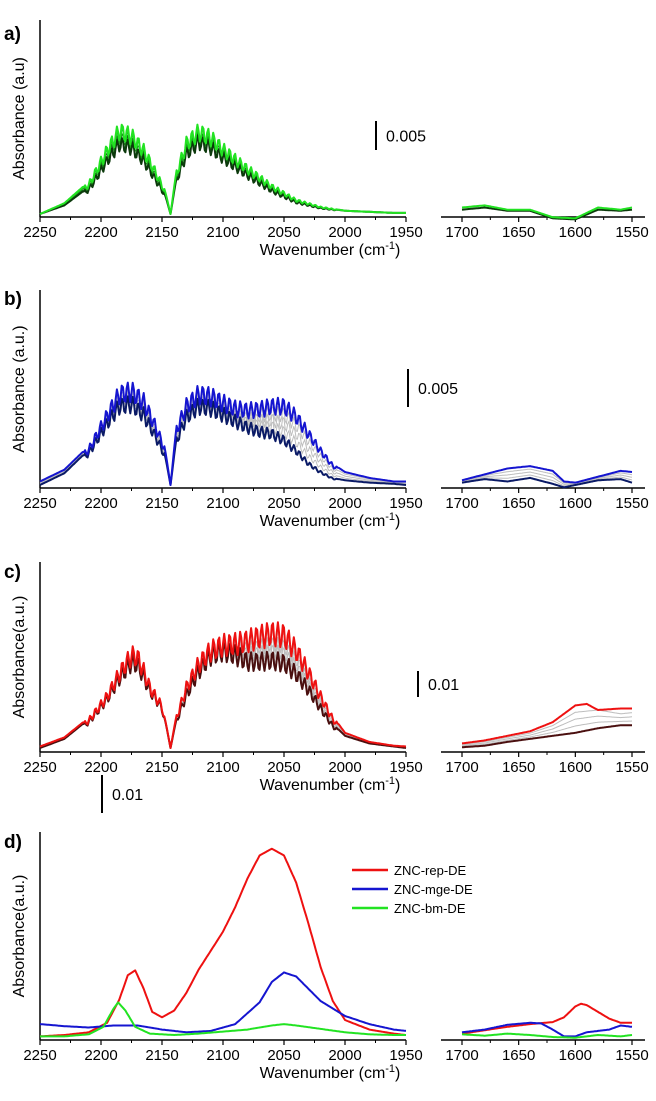 The width and height of the screenshot is (656, 1101). Describe the element at coordinates (430, 908) in the screenshot. I see `legend-label: ZNC-bm-DE` at that location.